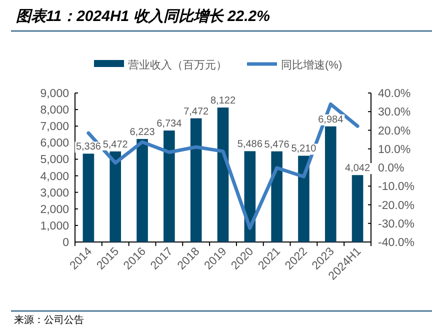 This screenshot has width=432, height=327. I want to click on y2-tick-label: 40.0%, so click(394, 94).